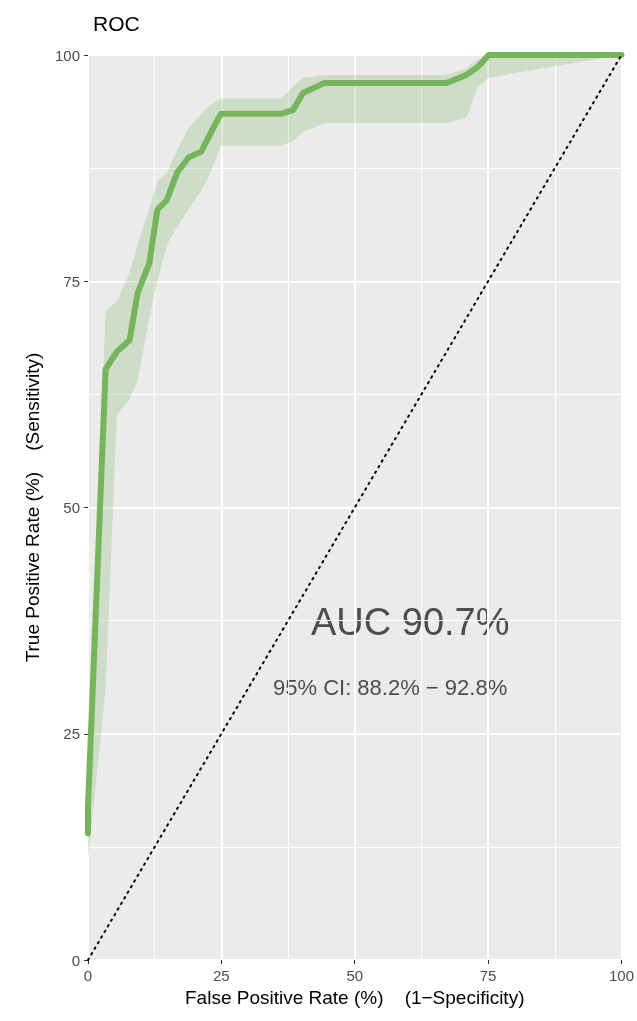  What do you see at coordinates (71, 281) in the screenshot?
I see `y-tick-label: 75` at bounding box center [71, 281].